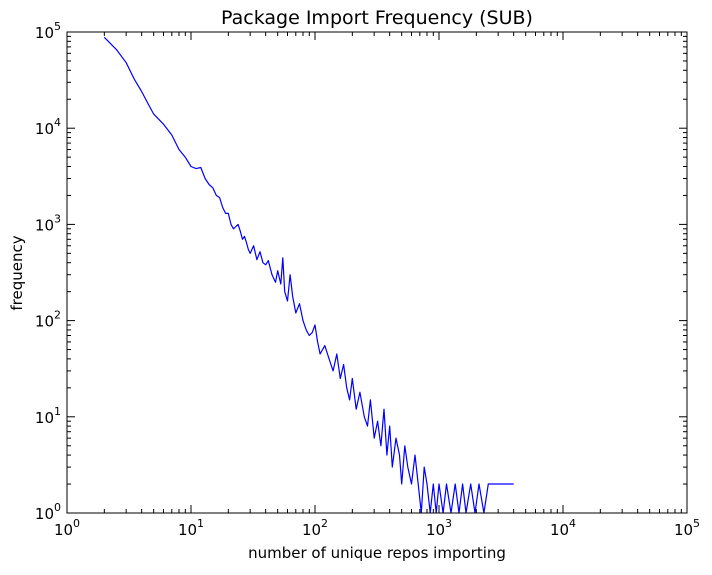 The image size is (712, 575). I want to click on y-tick-label: 10⁵, so click(48, 31).